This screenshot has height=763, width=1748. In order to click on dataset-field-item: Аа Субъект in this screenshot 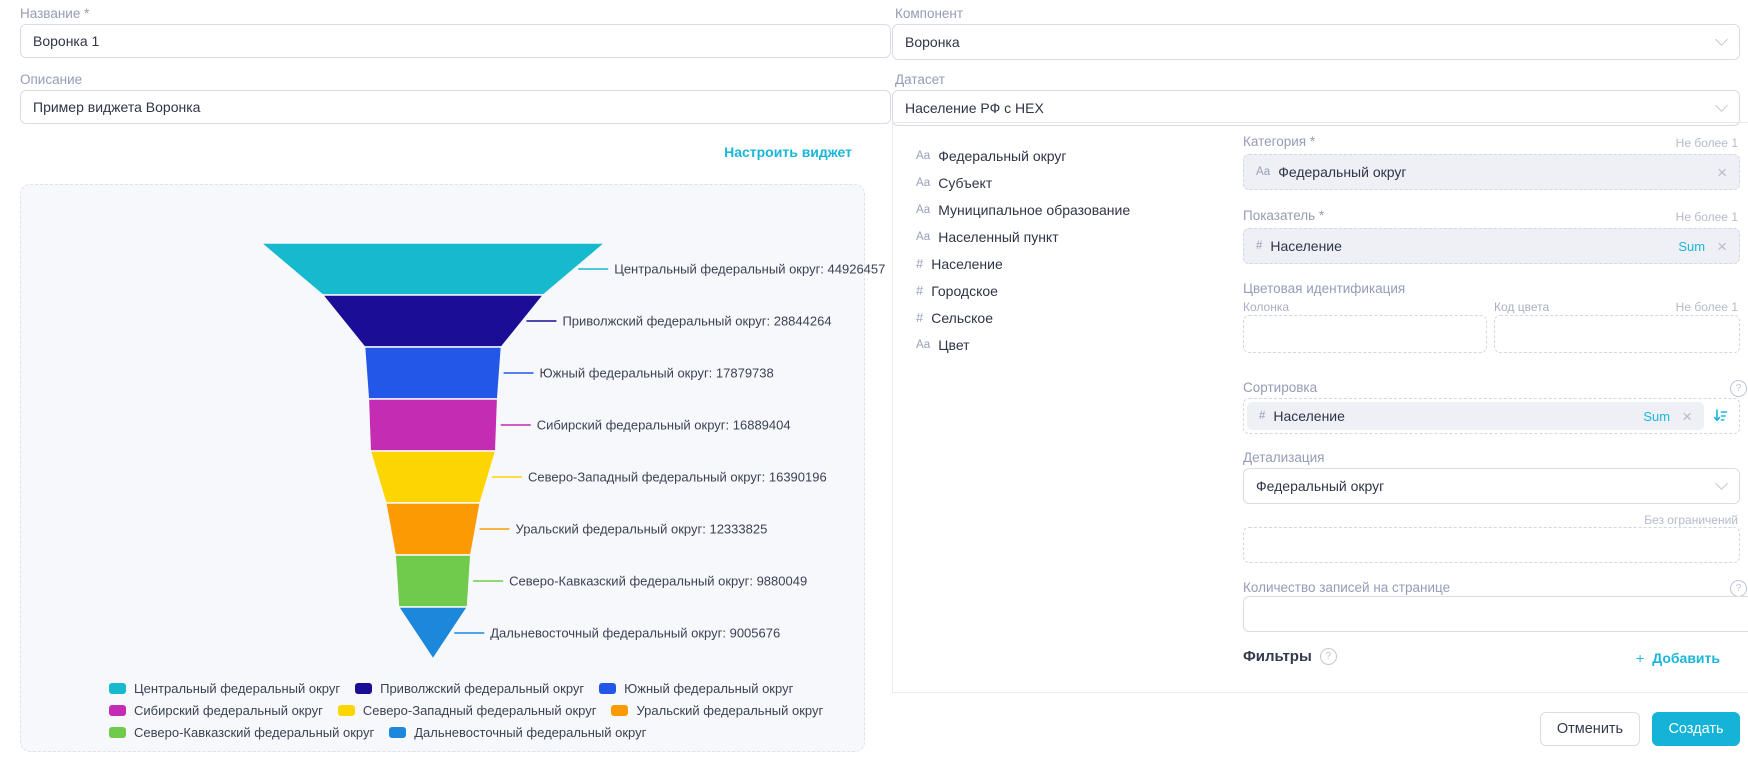, I will do `click(1066, 182)`.